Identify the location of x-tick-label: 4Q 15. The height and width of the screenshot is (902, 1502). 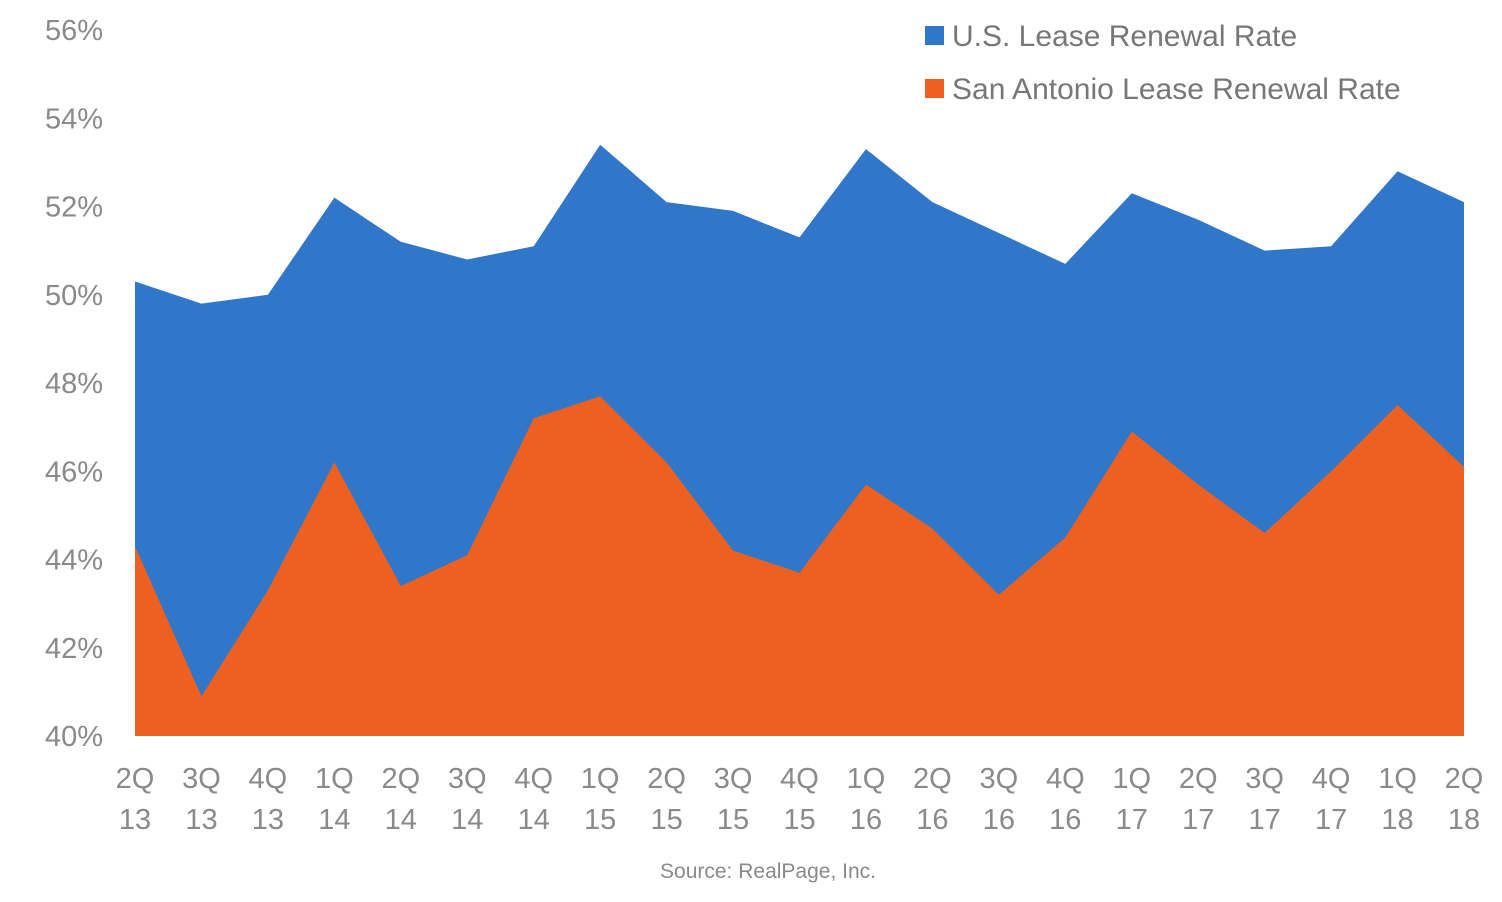
(799, 799).